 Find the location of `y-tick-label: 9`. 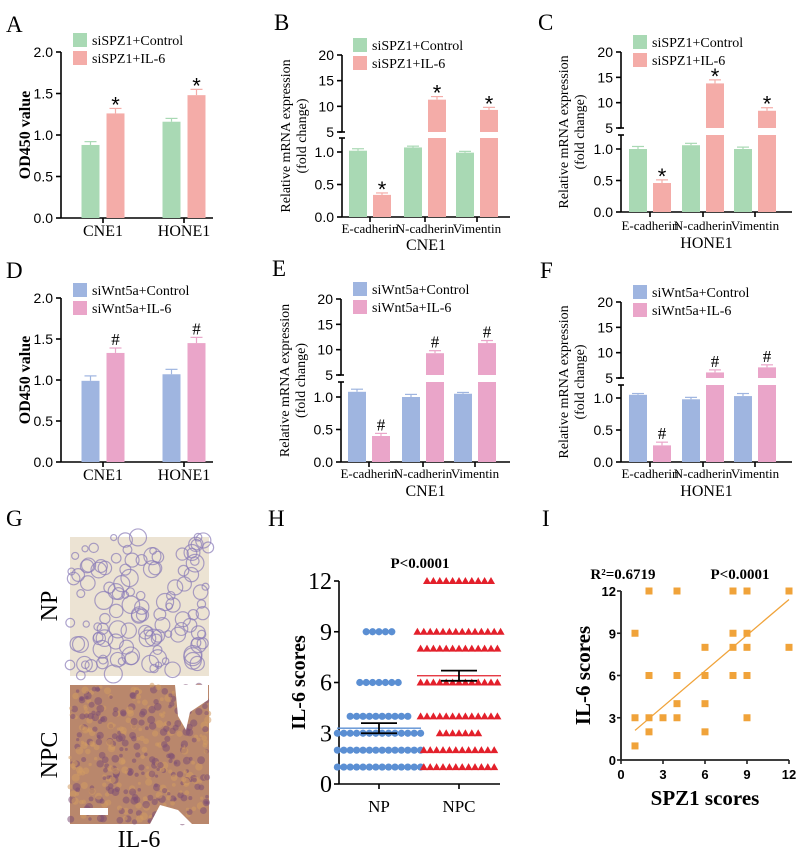

y-tick-label: 9 is located at coordinates (326, 633).